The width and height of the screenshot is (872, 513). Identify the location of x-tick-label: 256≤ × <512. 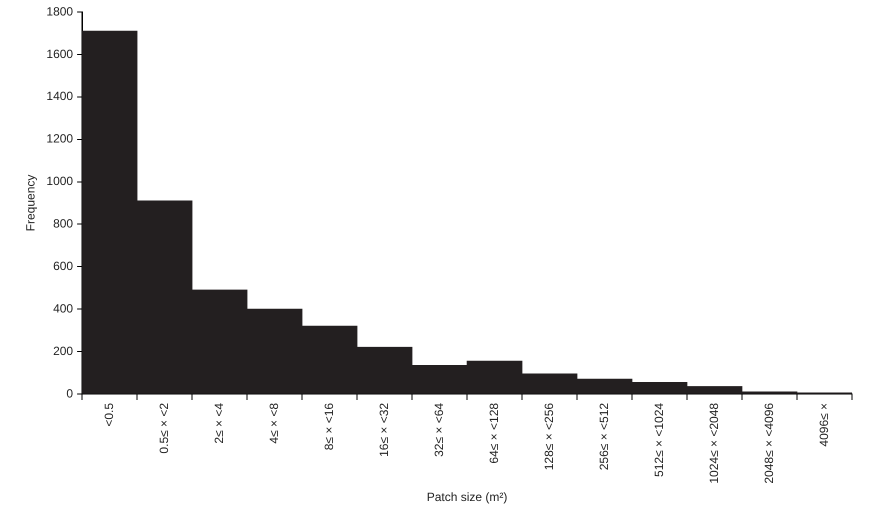
(603, 436).